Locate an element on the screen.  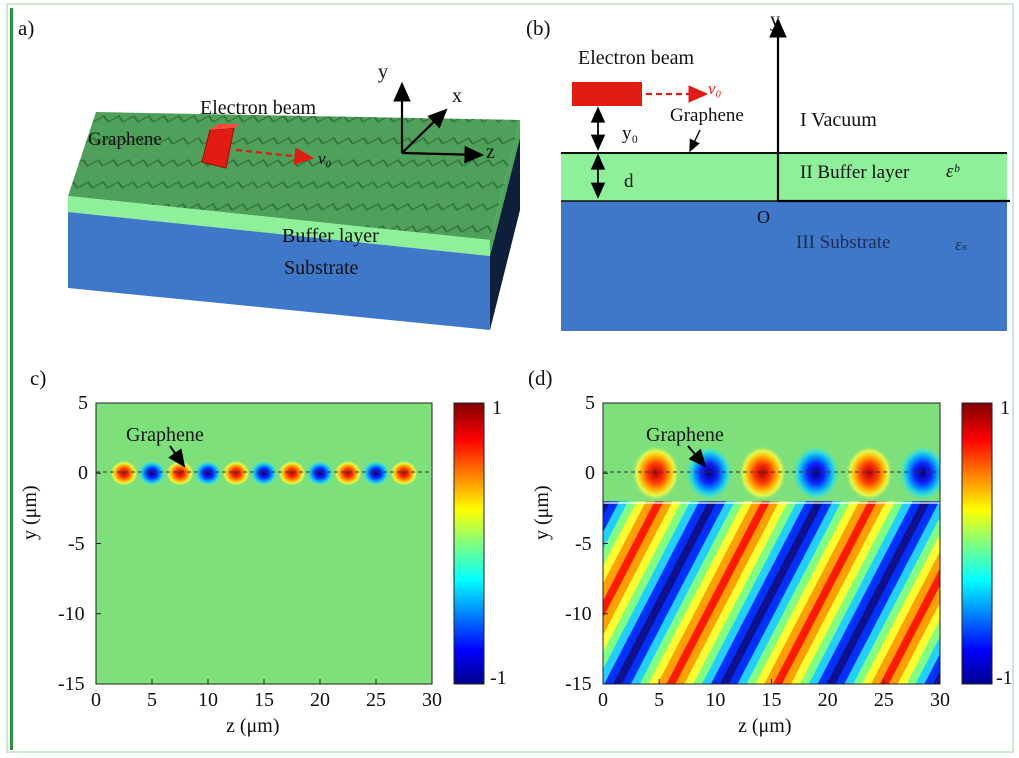
a-buffer-label: Buffer layer is located at coordinates (330, 236).